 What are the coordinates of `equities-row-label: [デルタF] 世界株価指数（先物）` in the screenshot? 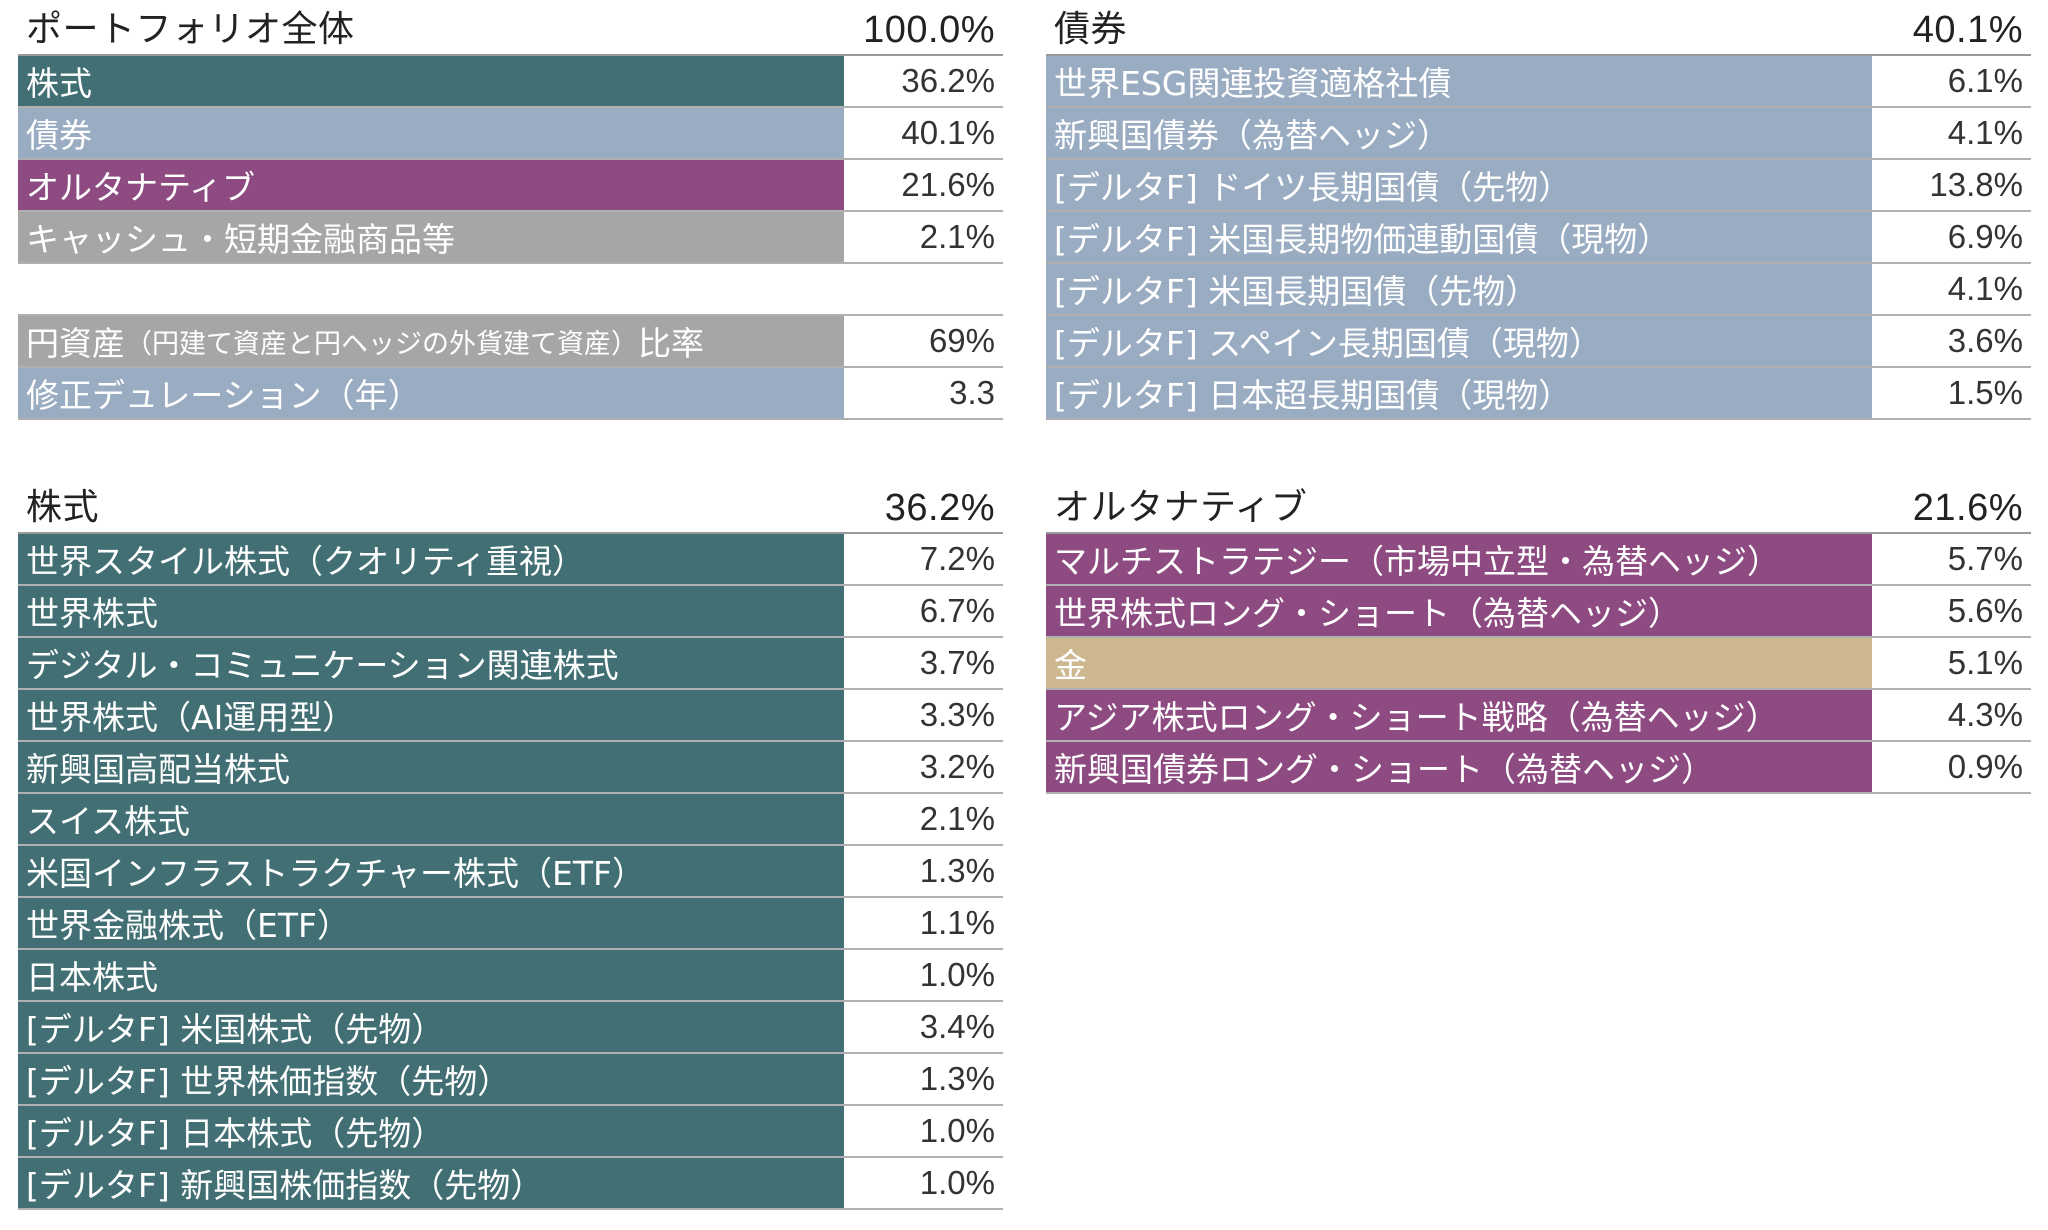 It's located at (431, 1079).